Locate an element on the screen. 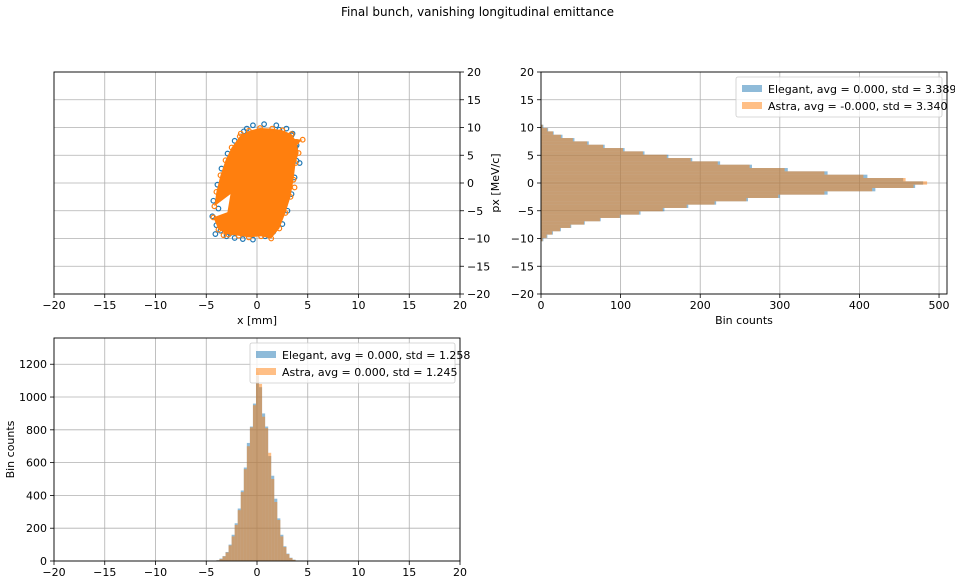 The width and height of the screenshot is (955, 585). x_hist-xtick-label: 10 is located at coordinates (359, 572).